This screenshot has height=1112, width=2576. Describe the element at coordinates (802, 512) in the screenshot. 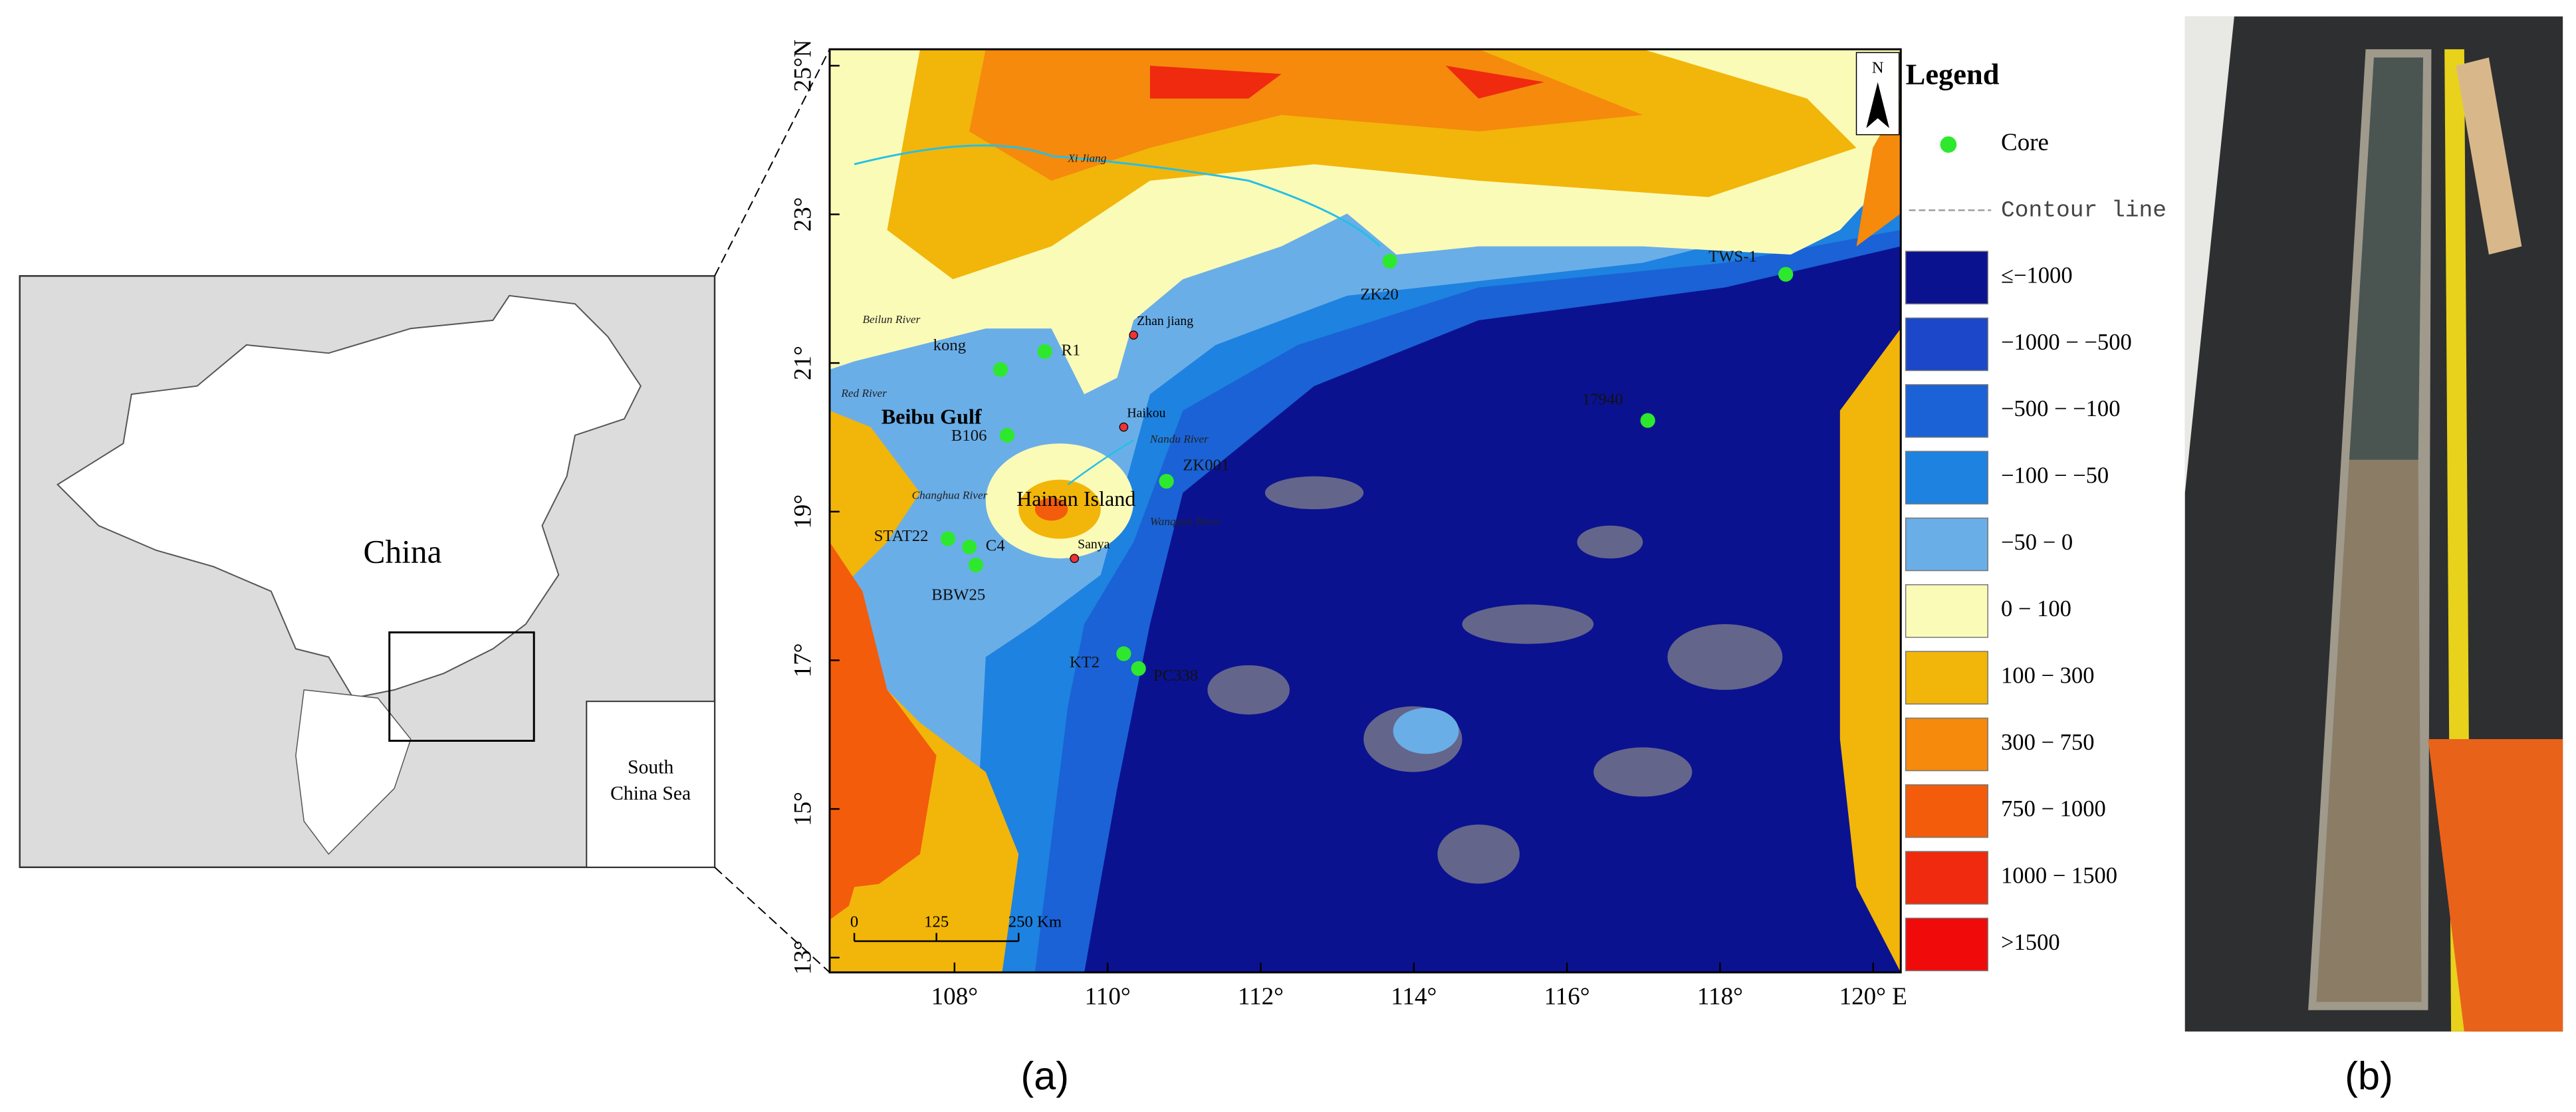

I see `y-tick-label: 19°` at that location.